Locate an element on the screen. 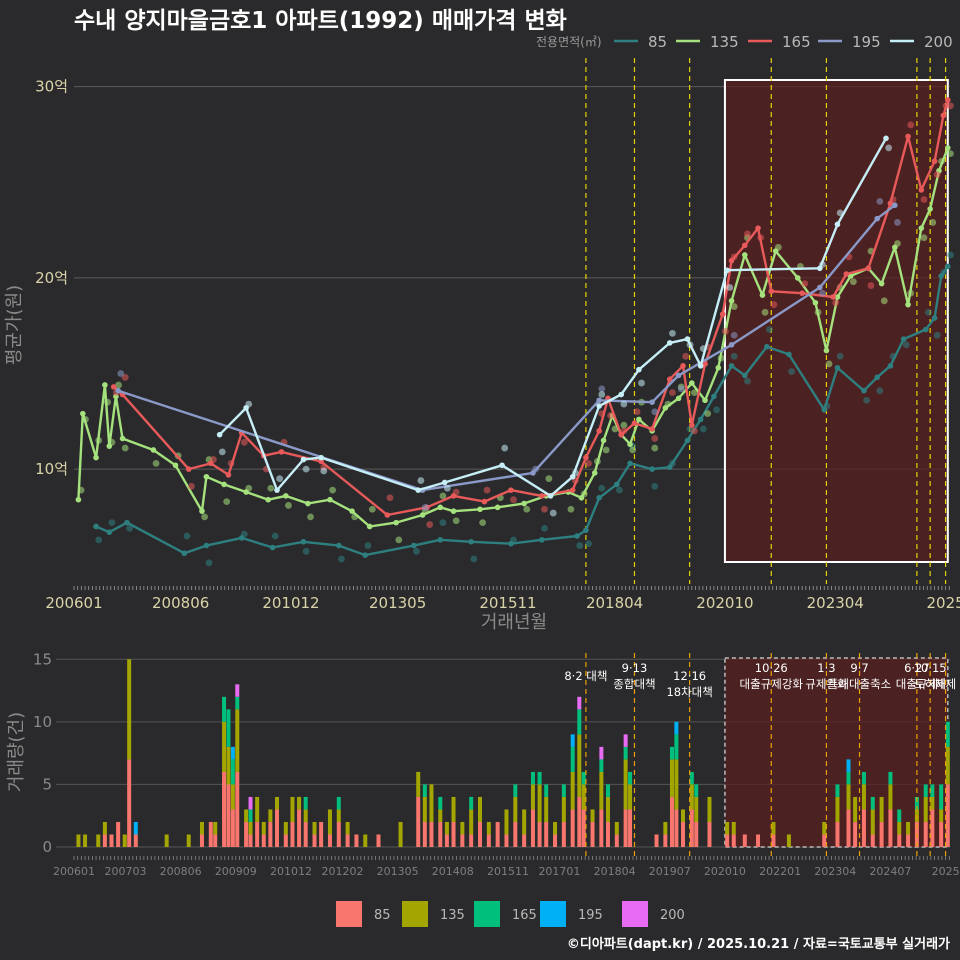  lower-x-tick-label: 2025 is located at coordinates (946, 871).